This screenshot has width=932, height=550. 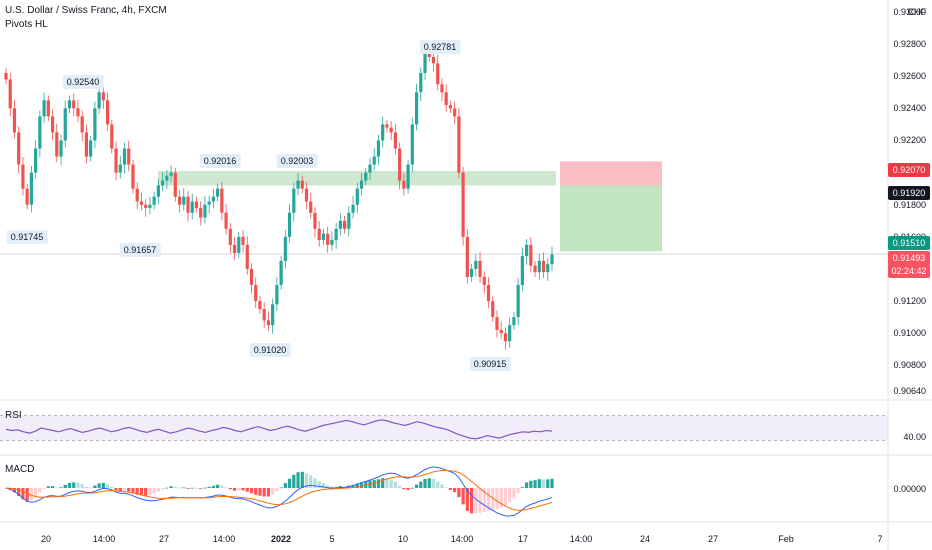 I want to click on indicator-name: Pivots HL, so click(x=26, y=24).